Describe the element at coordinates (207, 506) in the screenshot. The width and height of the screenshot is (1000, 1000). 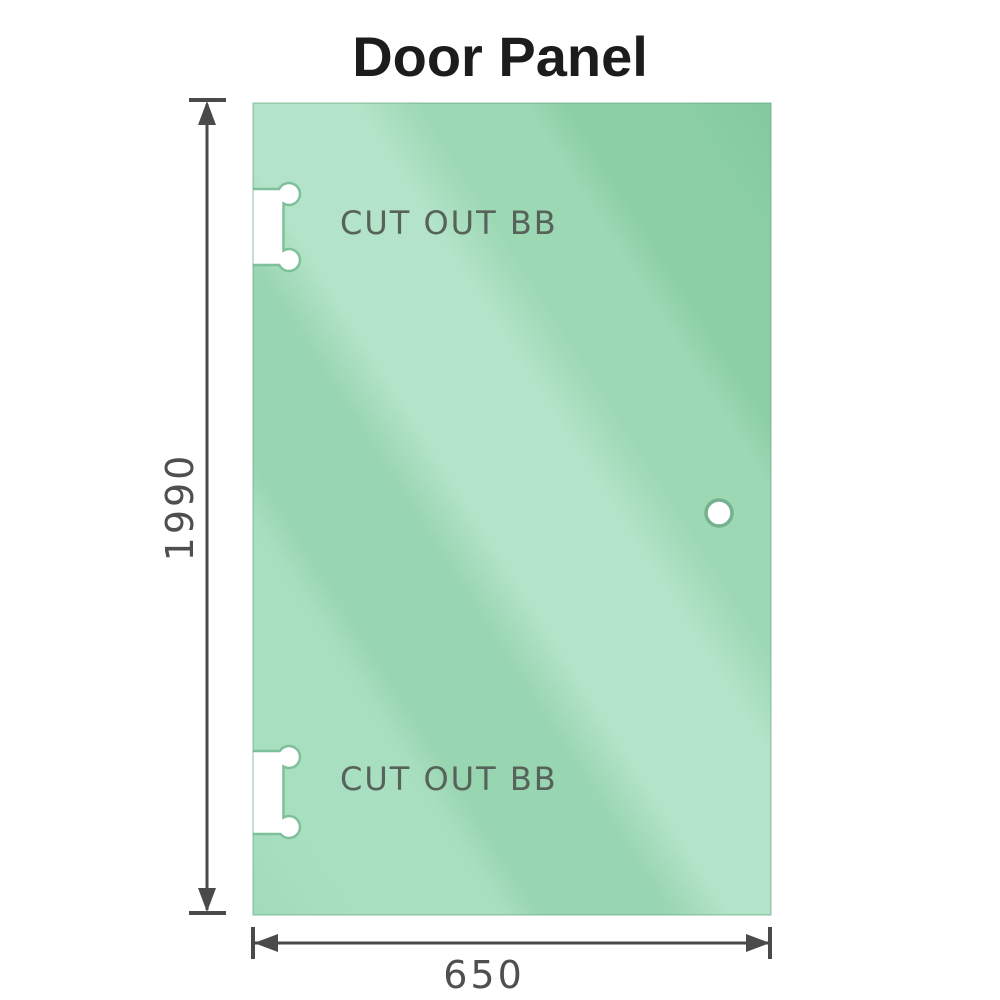
I see `height-dimension-arrow` at that location.